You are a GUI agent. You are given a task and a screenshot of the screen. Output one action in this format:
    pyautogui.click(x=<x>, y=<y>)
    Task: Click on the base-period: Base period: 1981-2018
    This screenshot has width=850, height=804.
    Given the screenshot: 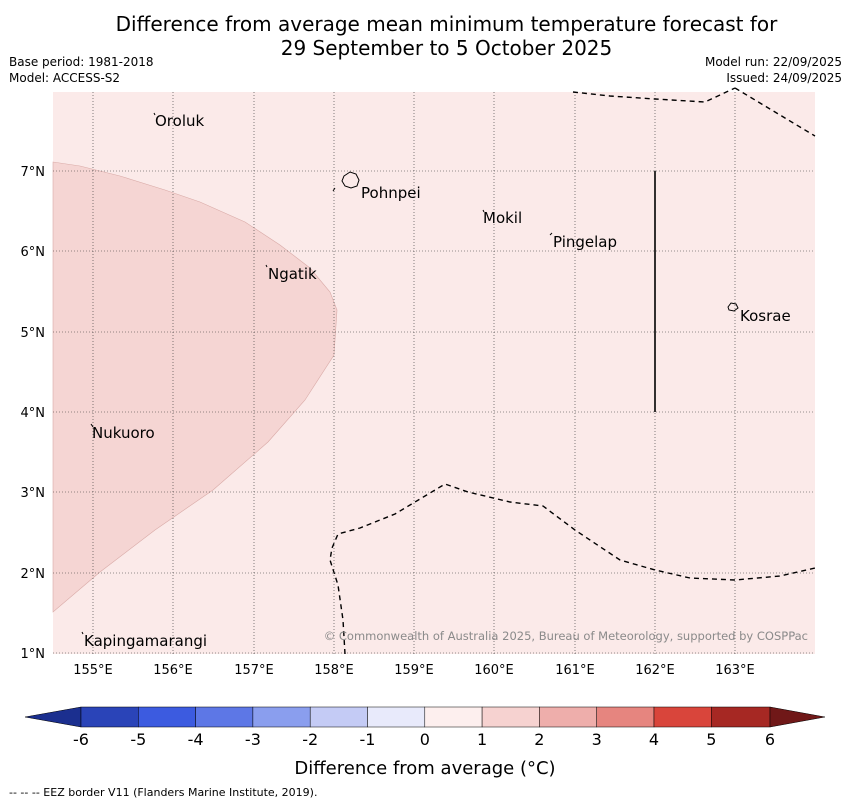 What is the action you would take?
    pyautogui.click(x=81, y=62)
    